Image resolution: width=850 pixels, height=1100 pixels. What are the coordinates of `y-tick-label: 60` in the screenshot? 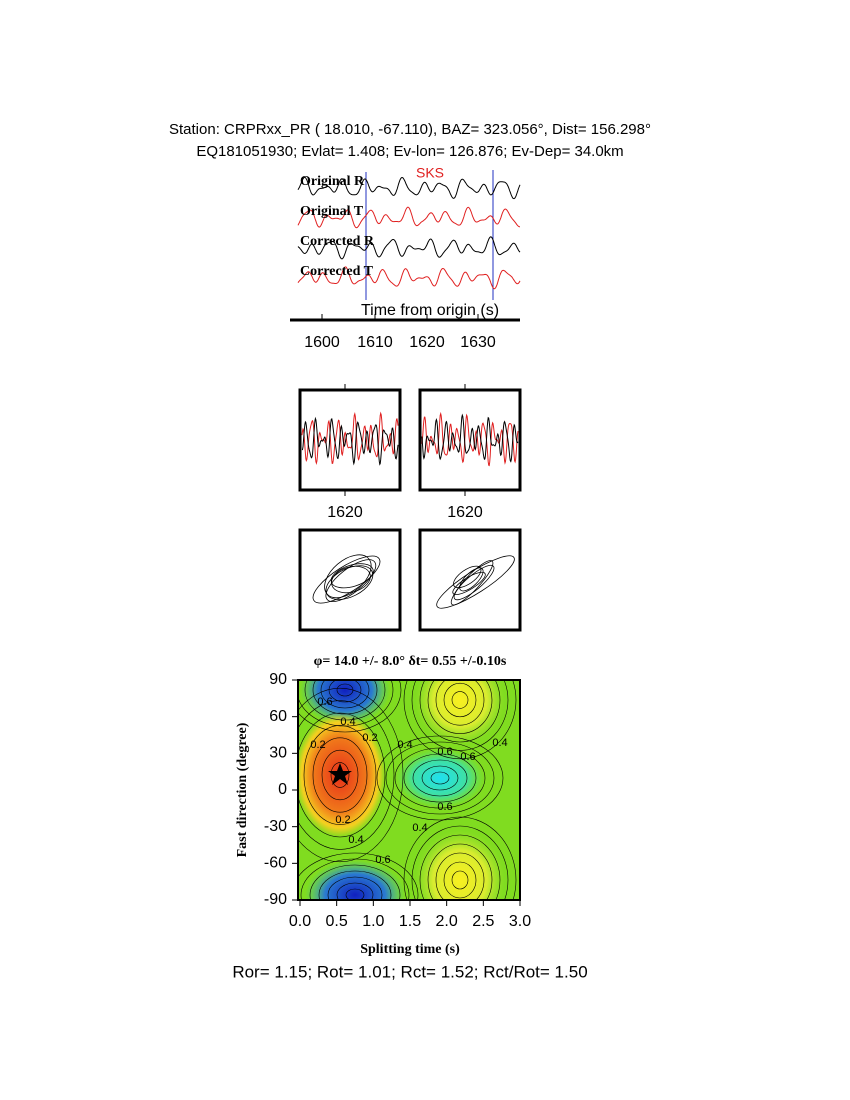 It's located at (278, 716).